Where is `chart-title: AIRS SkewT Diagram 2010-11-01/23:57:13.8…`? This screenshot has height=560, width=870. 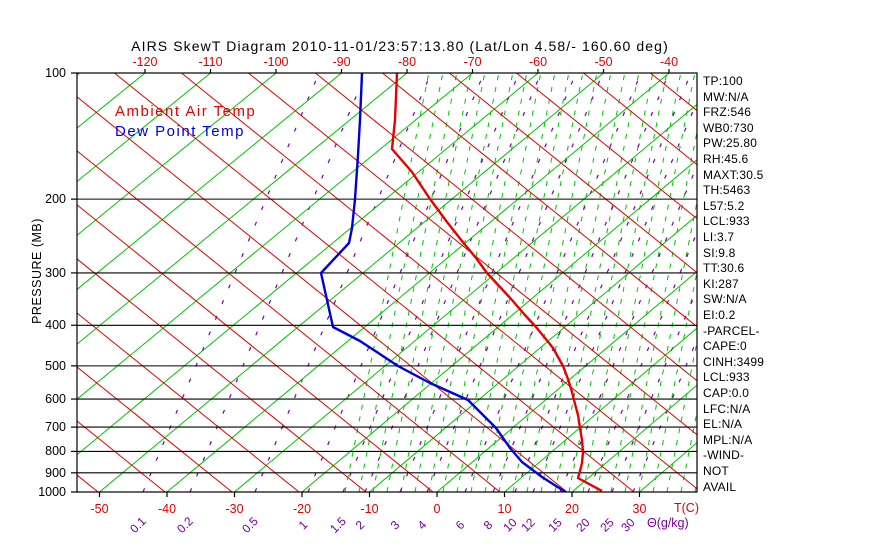
chart-title: AIRS SkewT Diagram 2010-11-01/23:57:13.8… is located at coordinates (400, 46).